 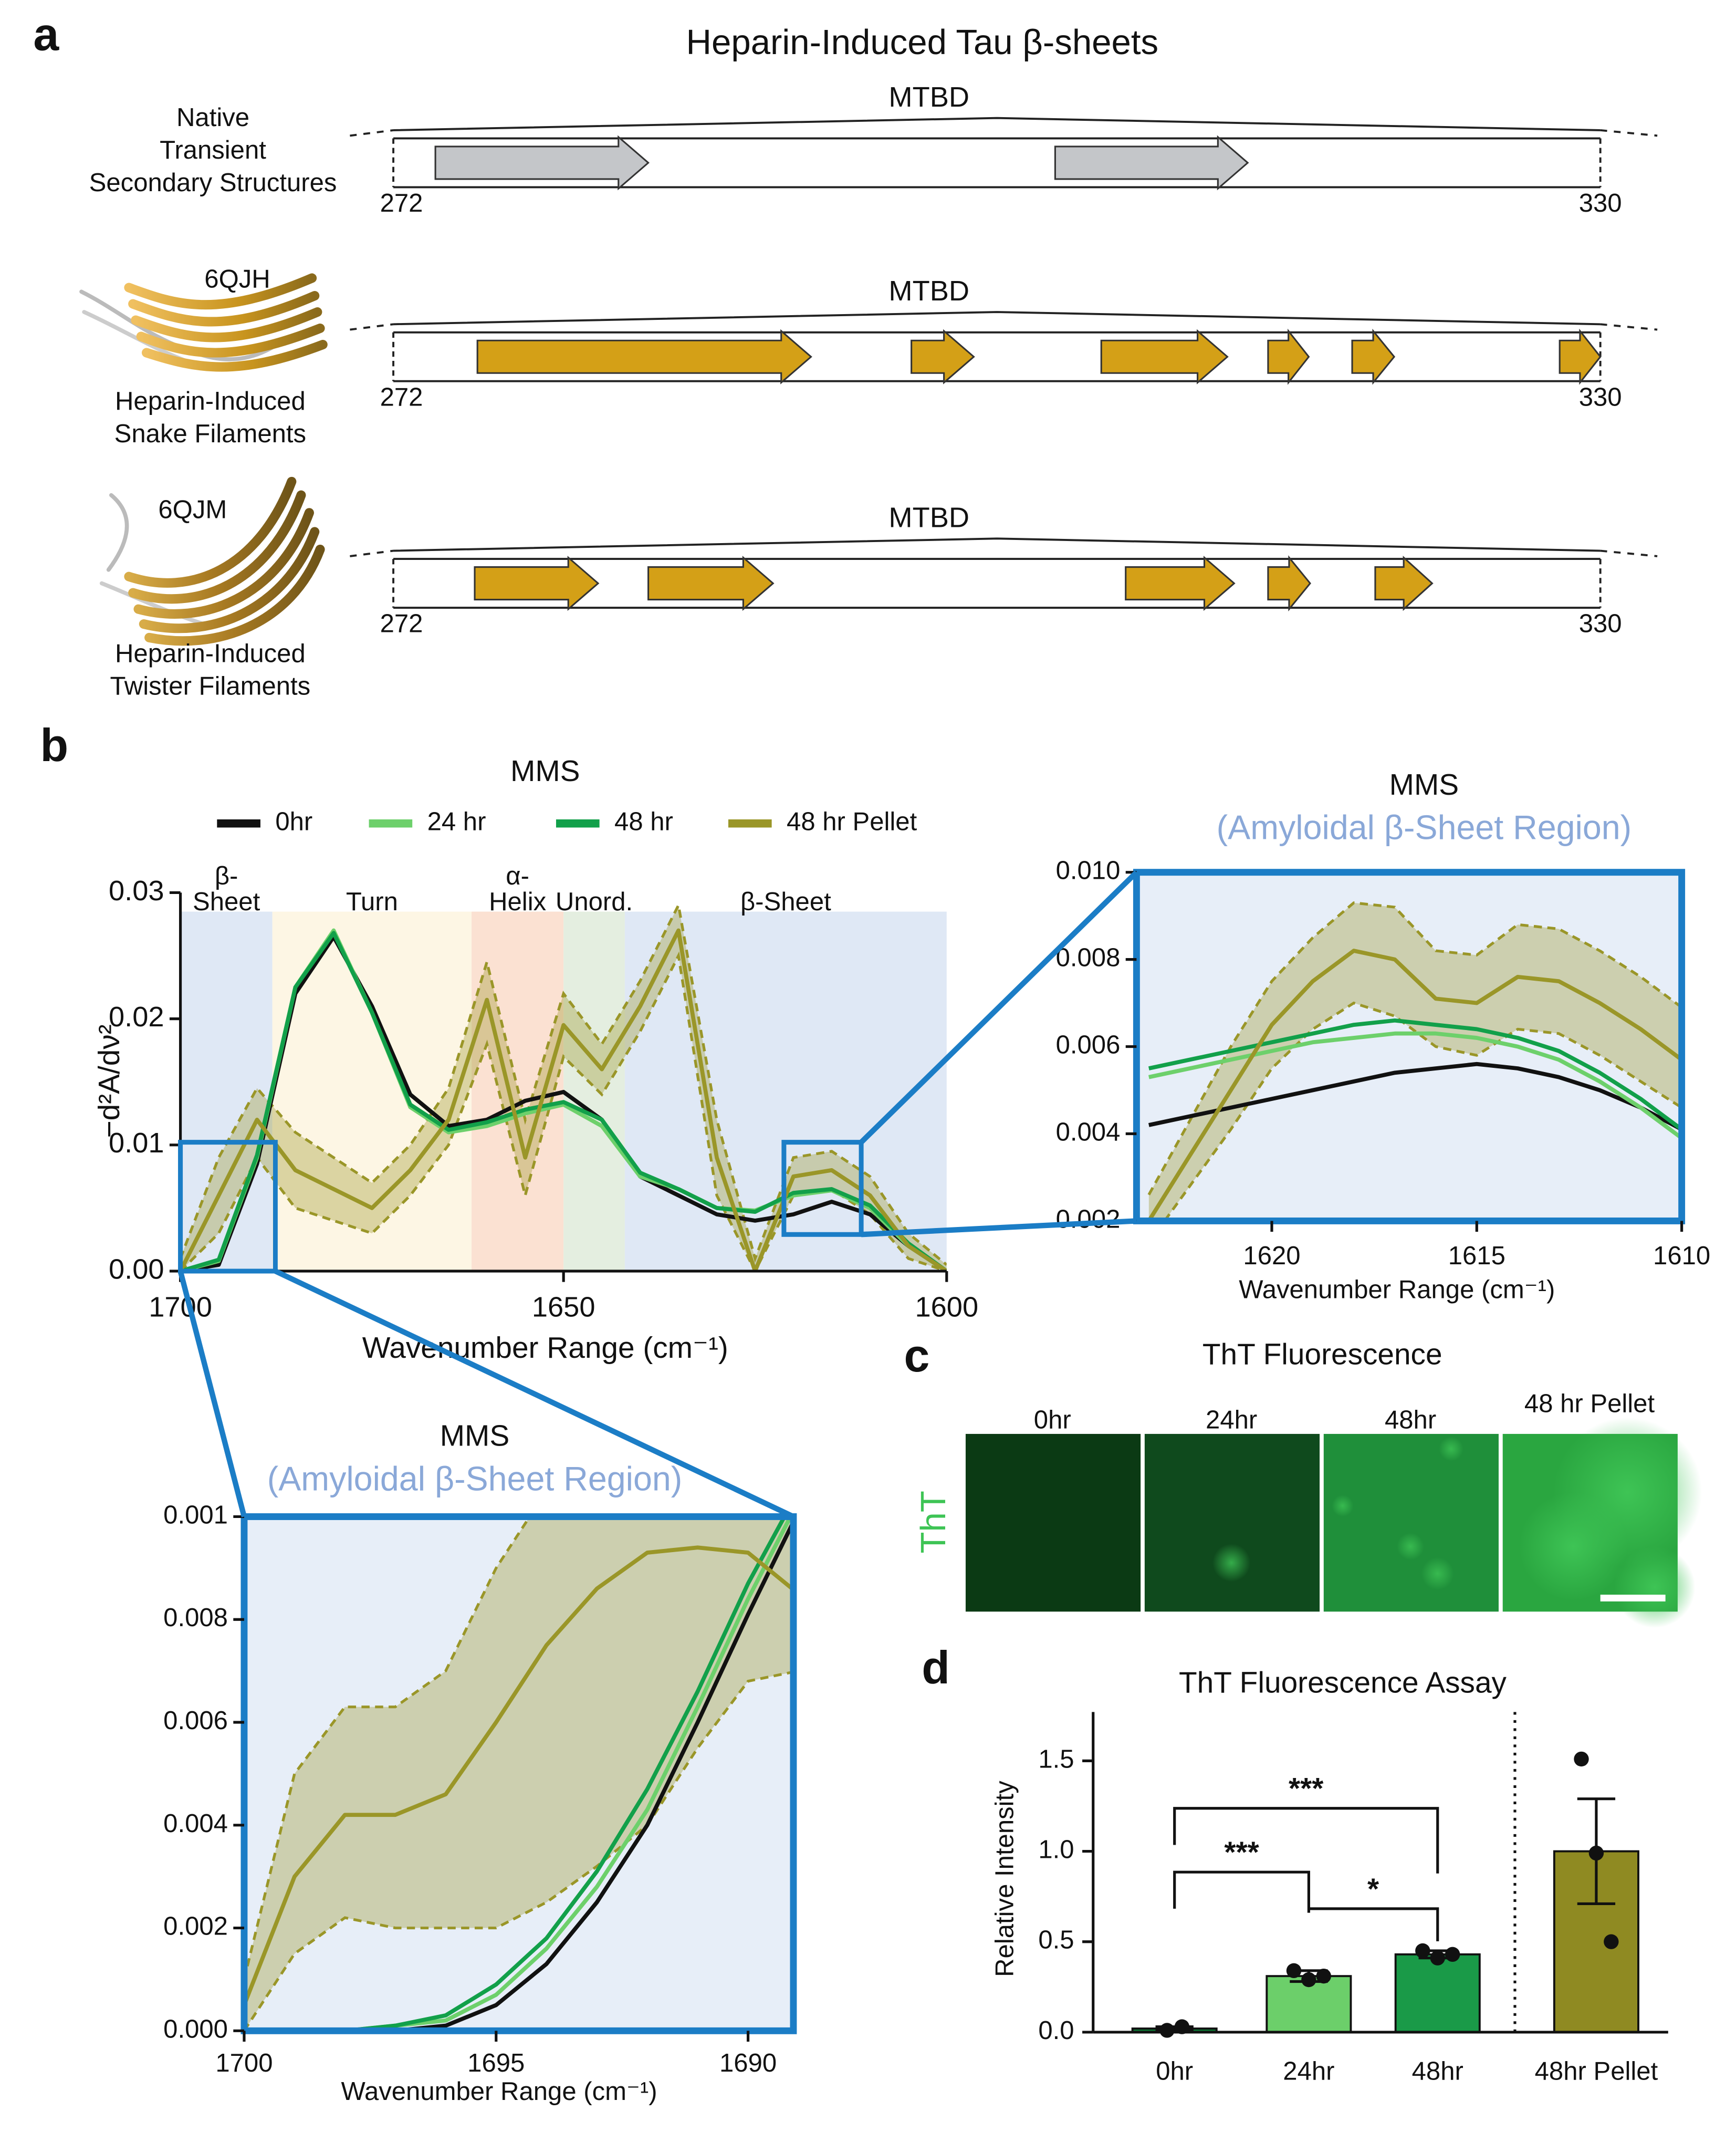 I want to click on band-edge, so click(x=518, y=1851).